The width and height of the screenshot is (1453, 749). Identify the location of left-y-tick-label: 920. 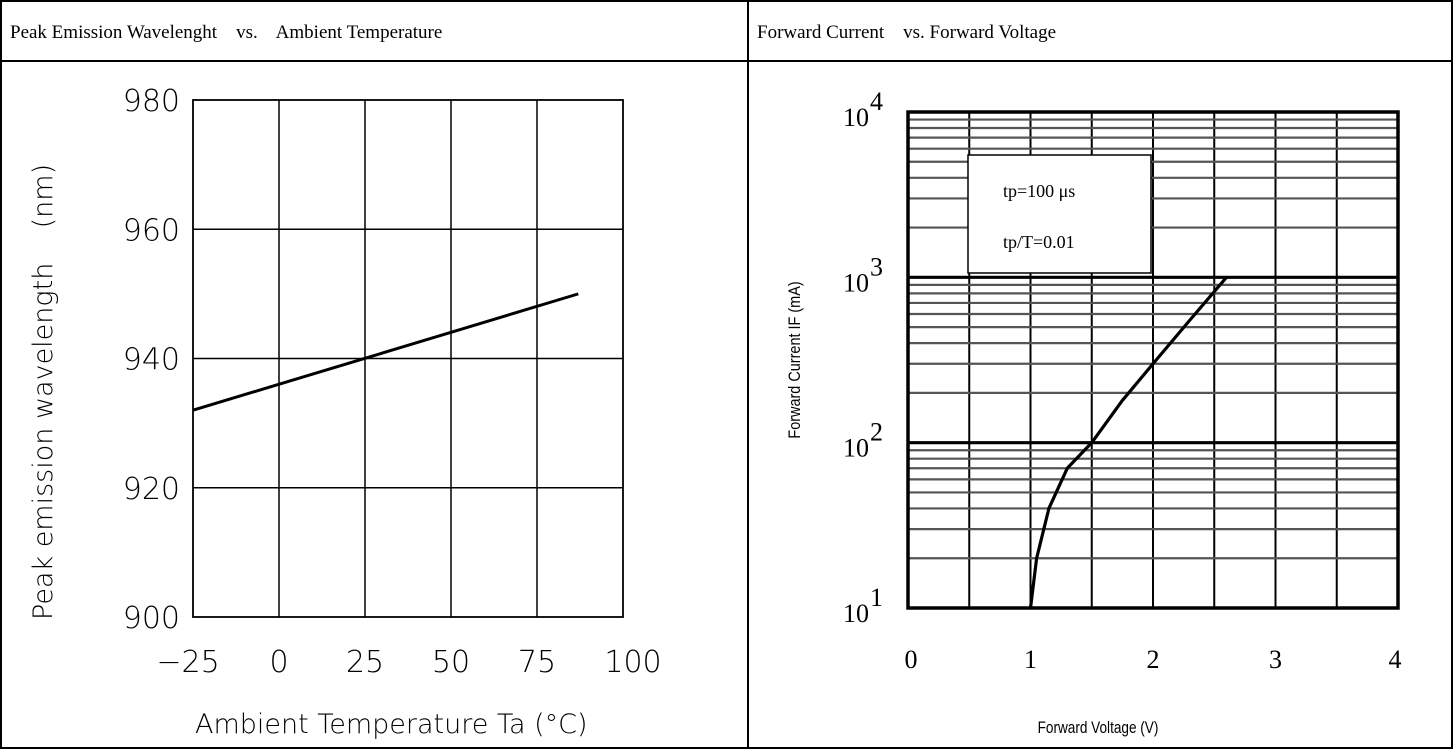
(151, 489).